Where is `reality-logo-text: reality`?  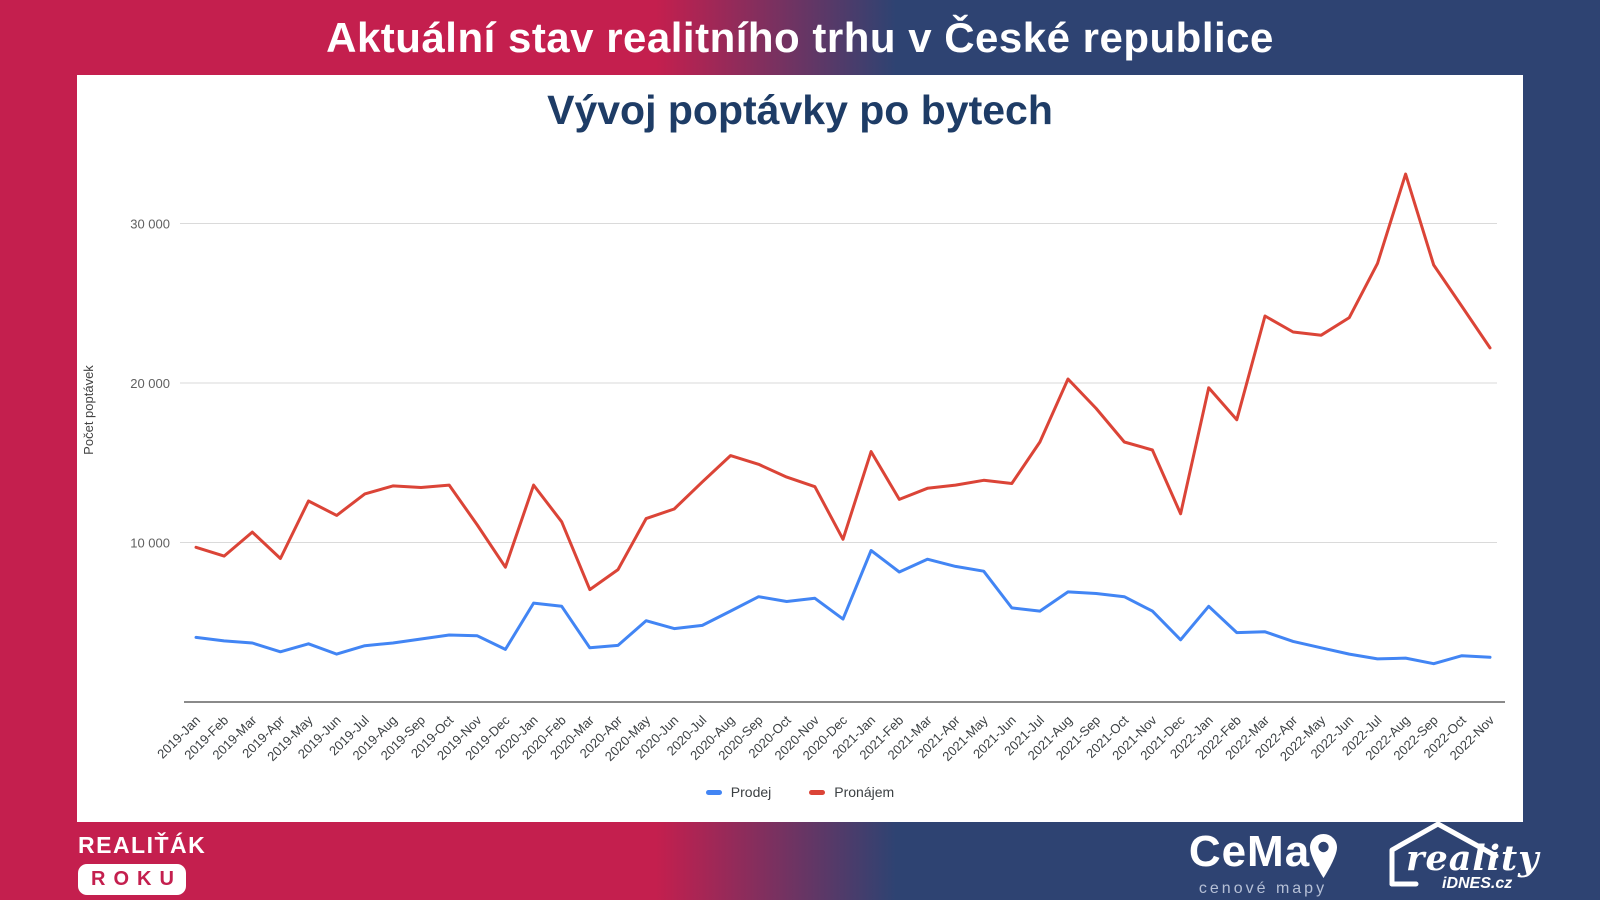
reality-logo-text: reality is located at coordinates (1473, 858).